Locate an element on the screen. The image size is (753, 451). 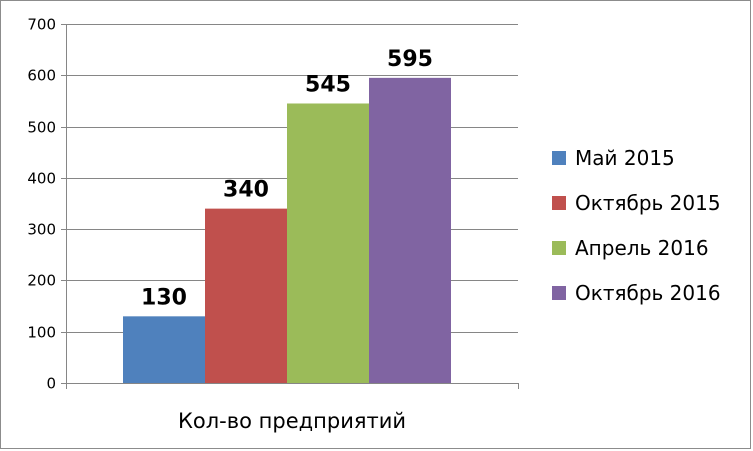
y-tick-label: 500 is located at coordinates (41, 128).